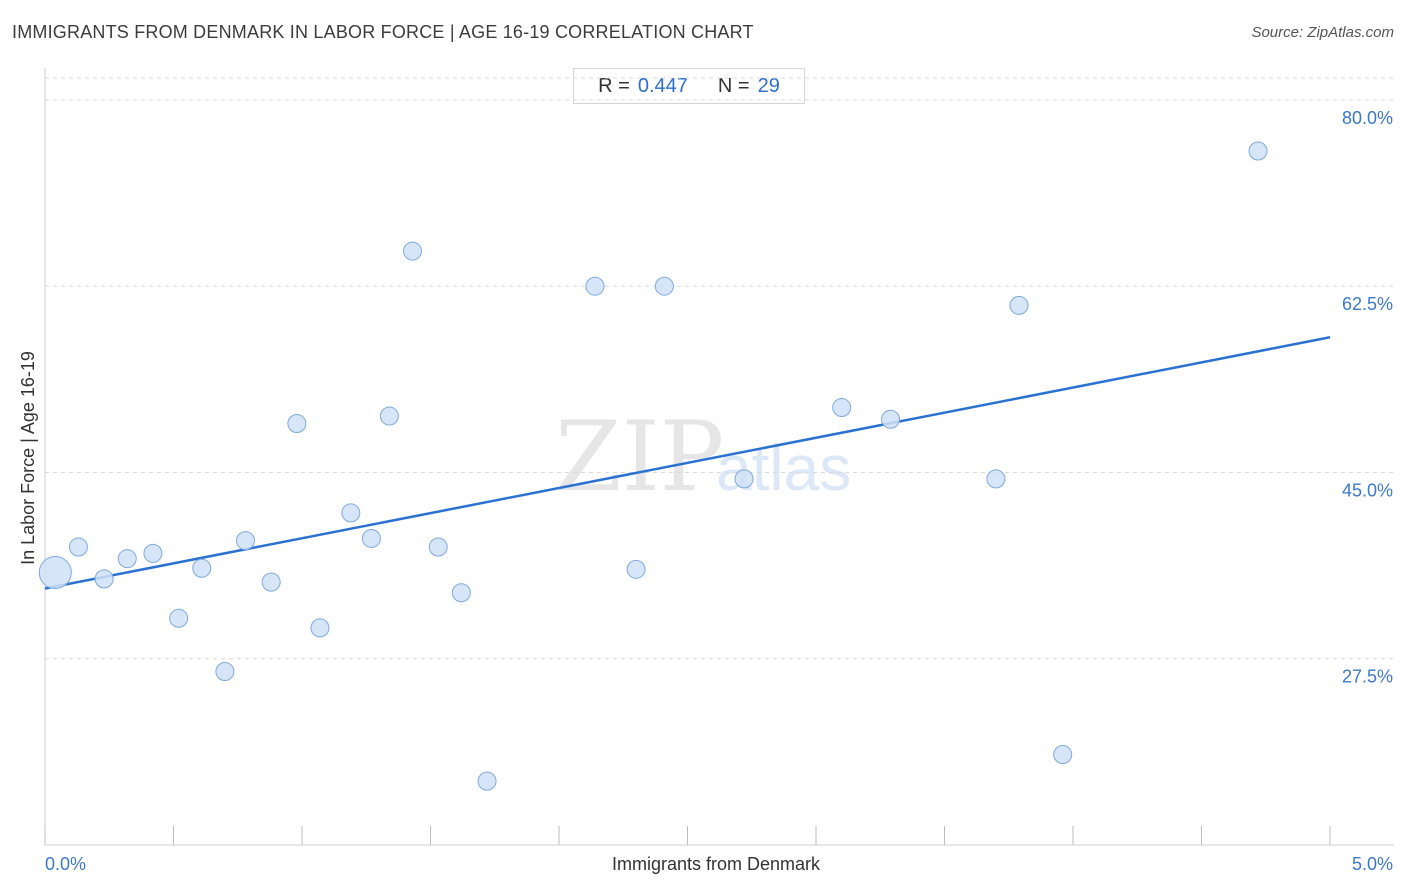  Describe the element at coordinates (65, 864) in the screenshot. I see `x-tick-label: 0.0%` at that location.